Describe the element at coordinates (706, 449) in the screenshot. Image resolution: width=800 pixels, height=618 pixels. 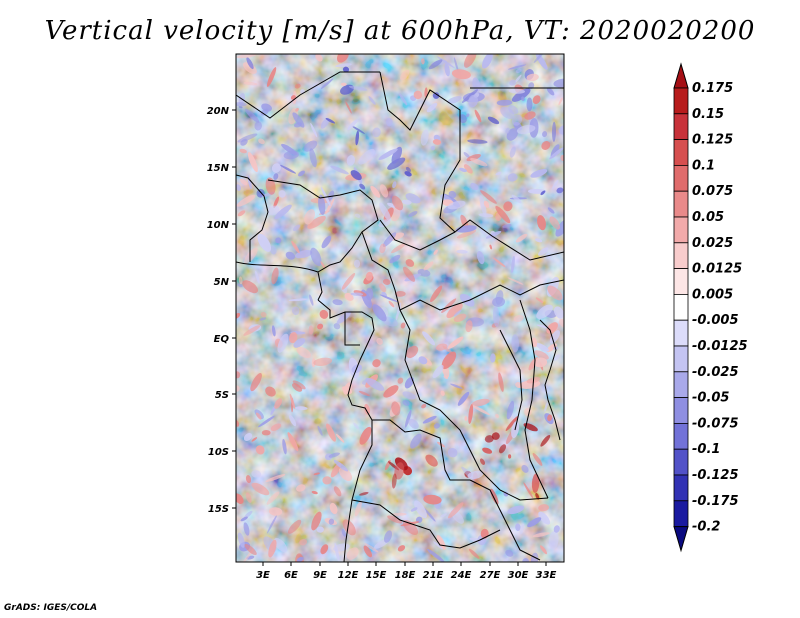
I see `colorbar-label: -0.1` at that location.